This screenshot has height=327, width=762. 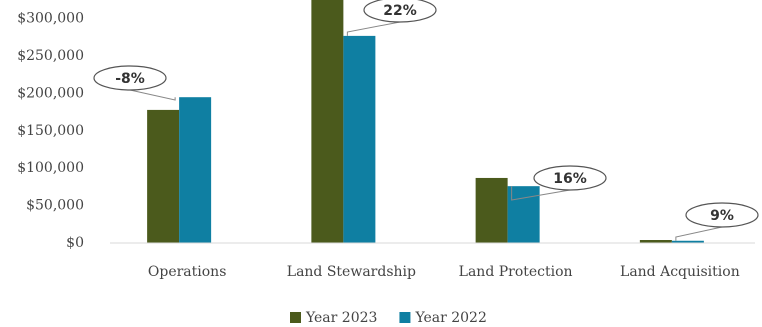 I want to click on annotation: 16%, so click(x=570, y=179).